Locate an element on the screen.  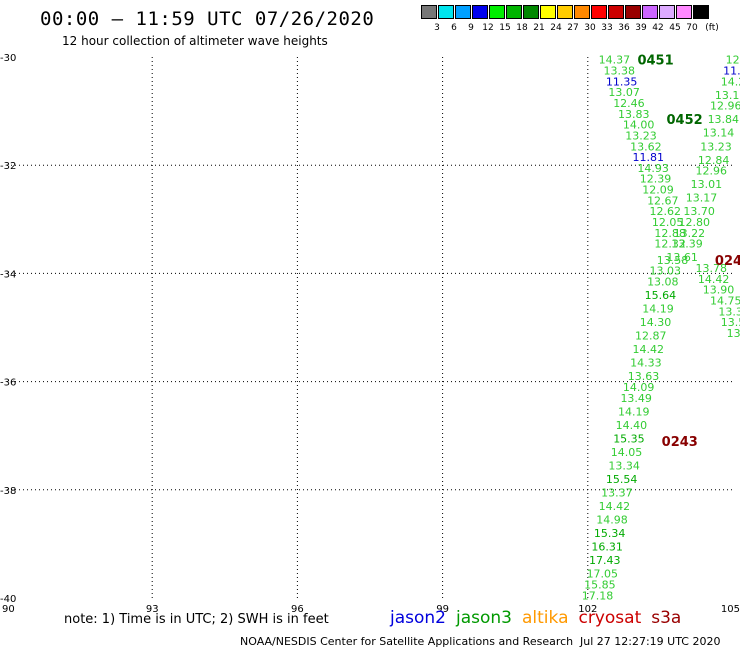
wave-height-point: 13.13 is located at coordinates (727, 95).